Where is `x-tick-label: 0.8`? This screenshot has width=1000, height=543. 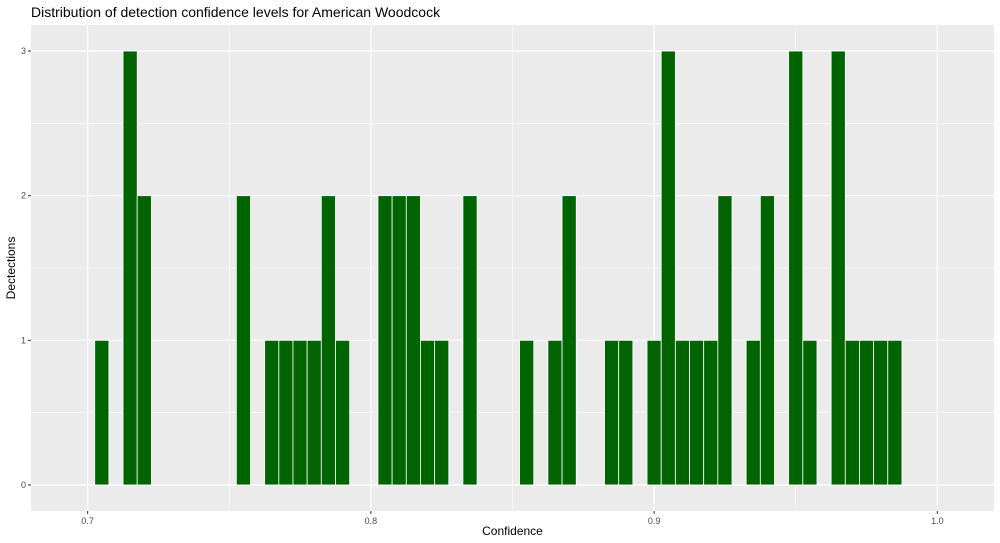 x-tick-label: 0.8 is located at coordinates (371, 521).